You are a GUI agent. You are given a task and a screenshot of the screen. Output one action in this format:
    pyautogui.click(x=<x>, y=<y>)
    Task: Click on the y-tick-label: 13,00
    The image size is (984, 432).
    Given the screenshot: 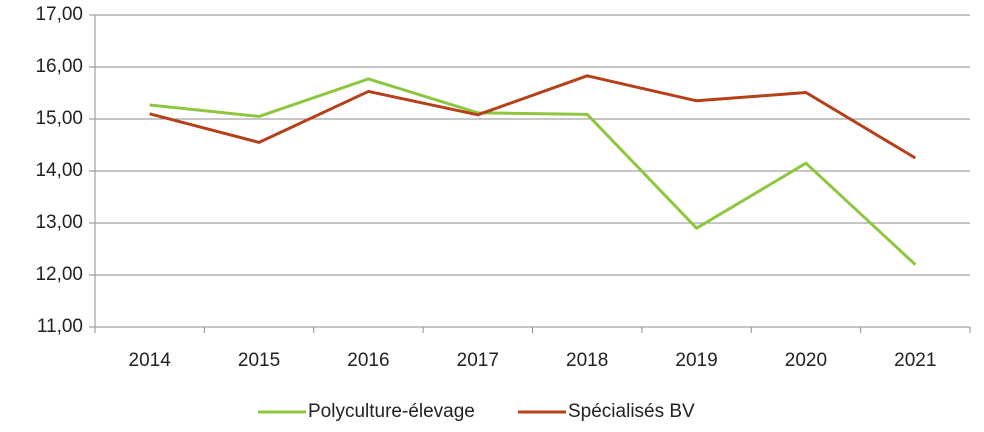 What is the action you would take?
    pyautogui.click(x=59, y=222)
    